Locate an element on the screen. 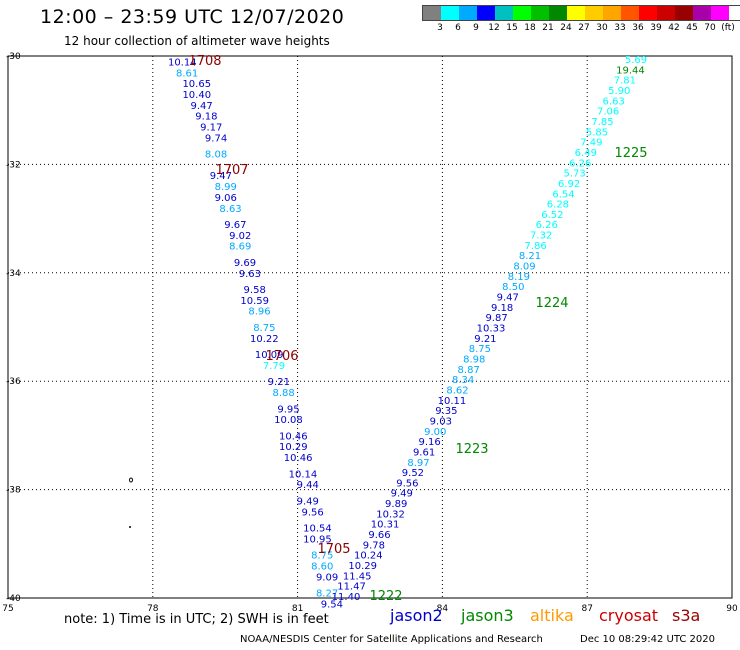 The image size is (740, 650). swh-point: 9.54 is located at coordinates (332, 604).